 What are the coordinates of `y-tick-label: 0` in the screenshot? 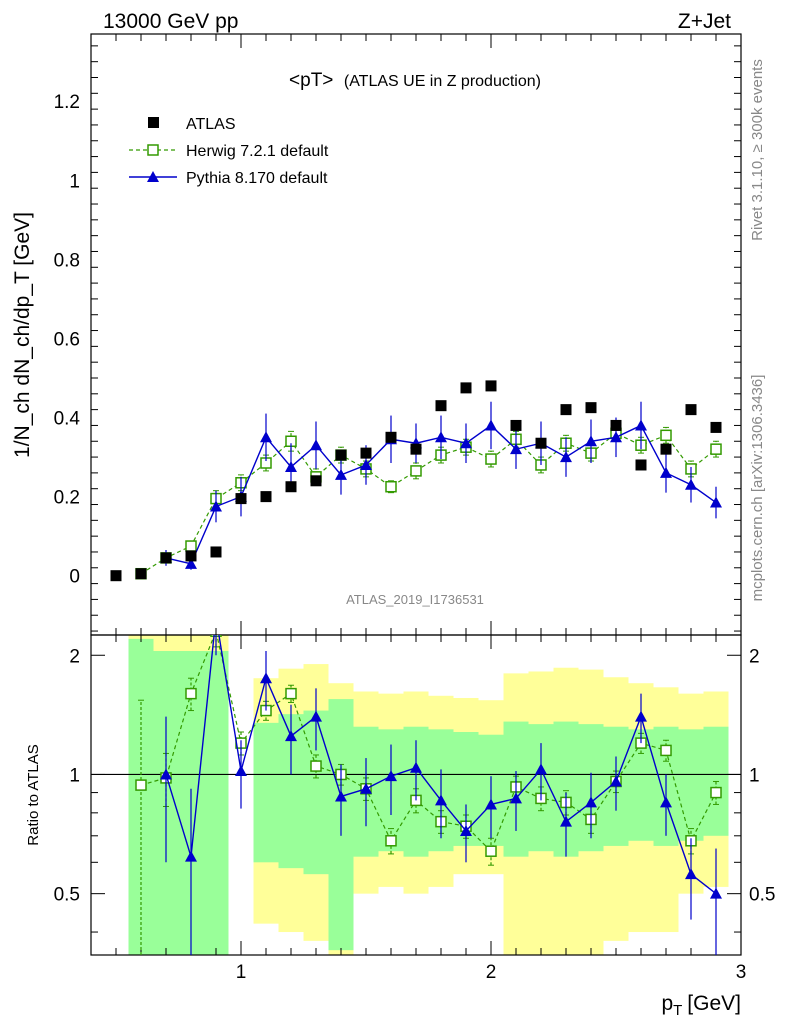 It's located at (74, 577).